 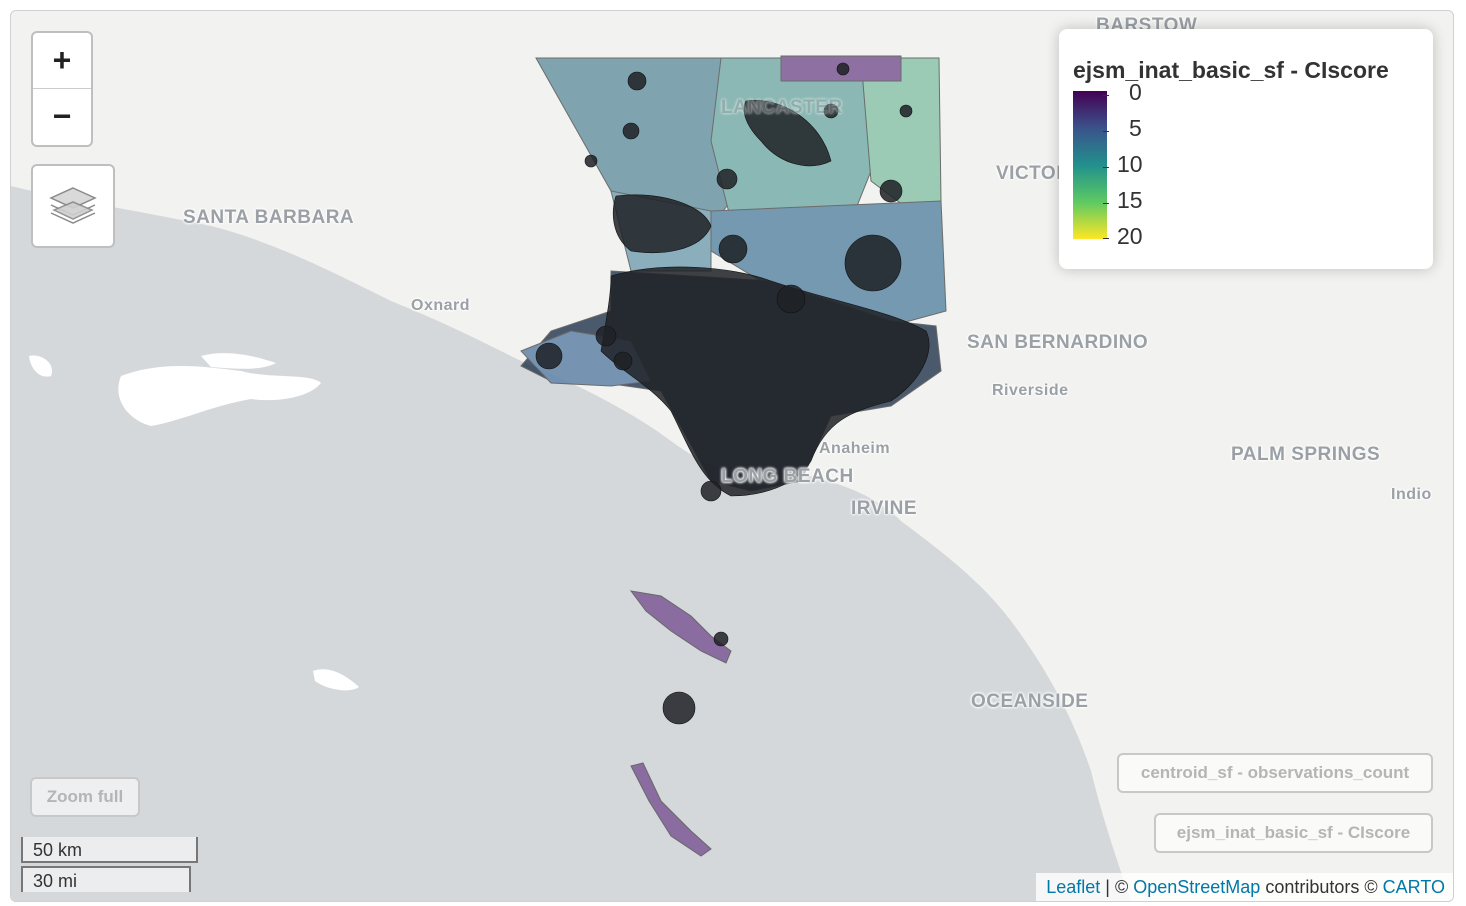 What do you see at coordinates (1058, 342) in the screenshot?
I see `place-san-bernardino: SAN BERNARDINO` at bounding box center [1058, 342].